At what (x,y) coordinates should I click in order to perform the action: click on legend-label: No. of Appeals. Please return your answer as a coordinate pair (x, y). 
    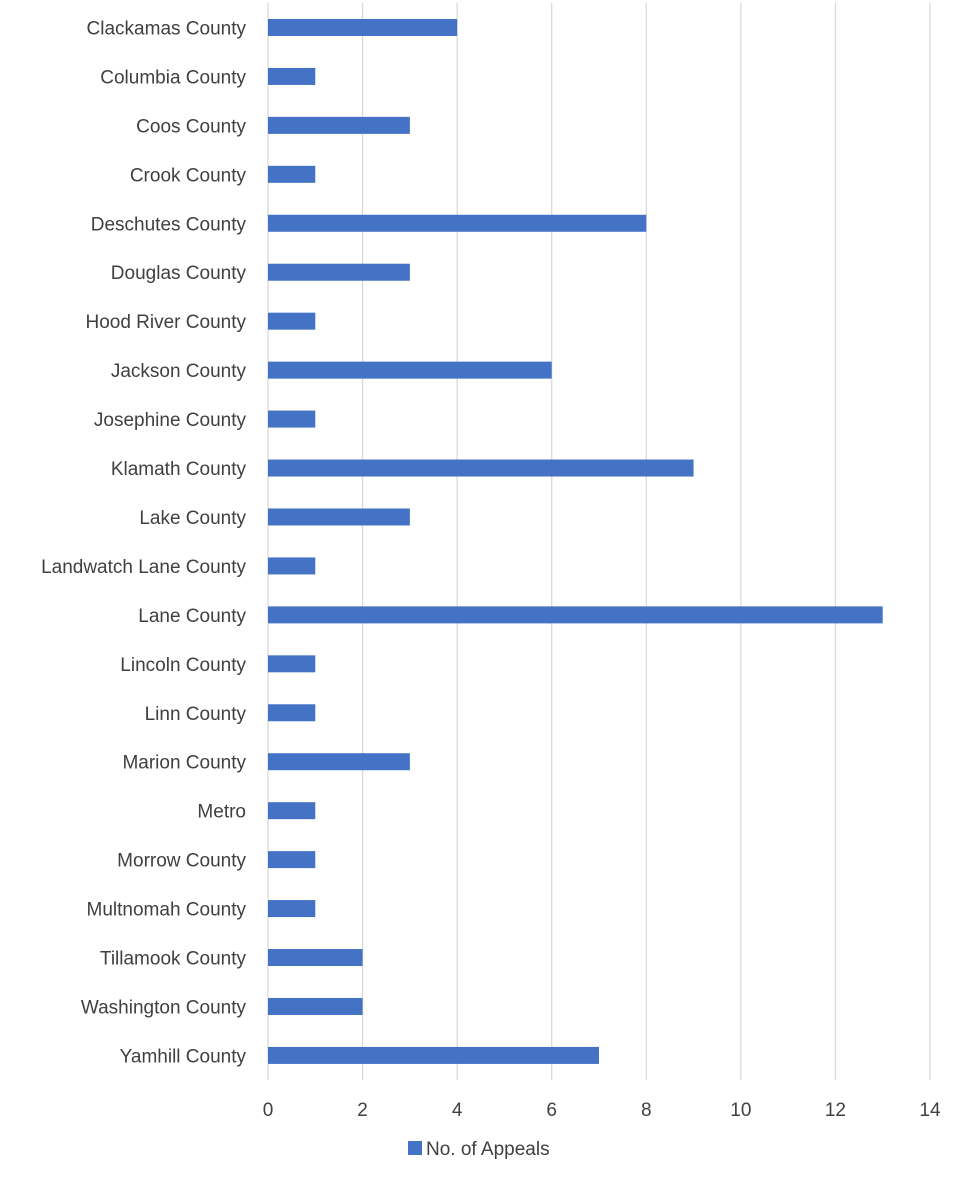
    Looking at the image, I should click on (488, 1149).